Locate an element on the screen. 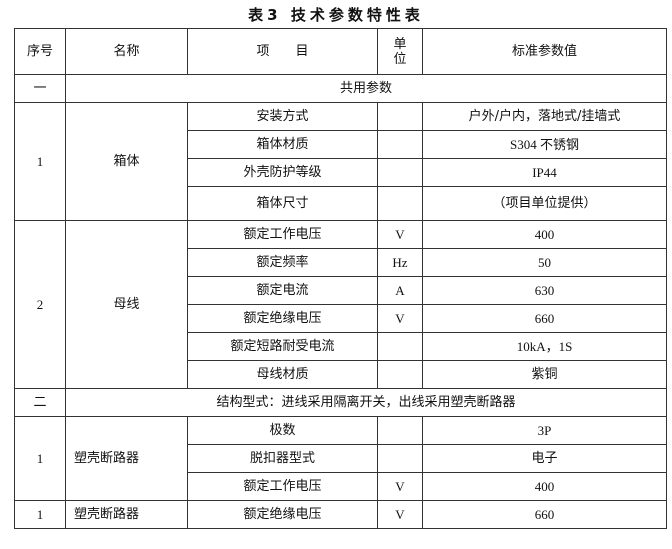 This screenshot has height=549, width=672. section-seq: 一 is located at coordinates (40, 88).